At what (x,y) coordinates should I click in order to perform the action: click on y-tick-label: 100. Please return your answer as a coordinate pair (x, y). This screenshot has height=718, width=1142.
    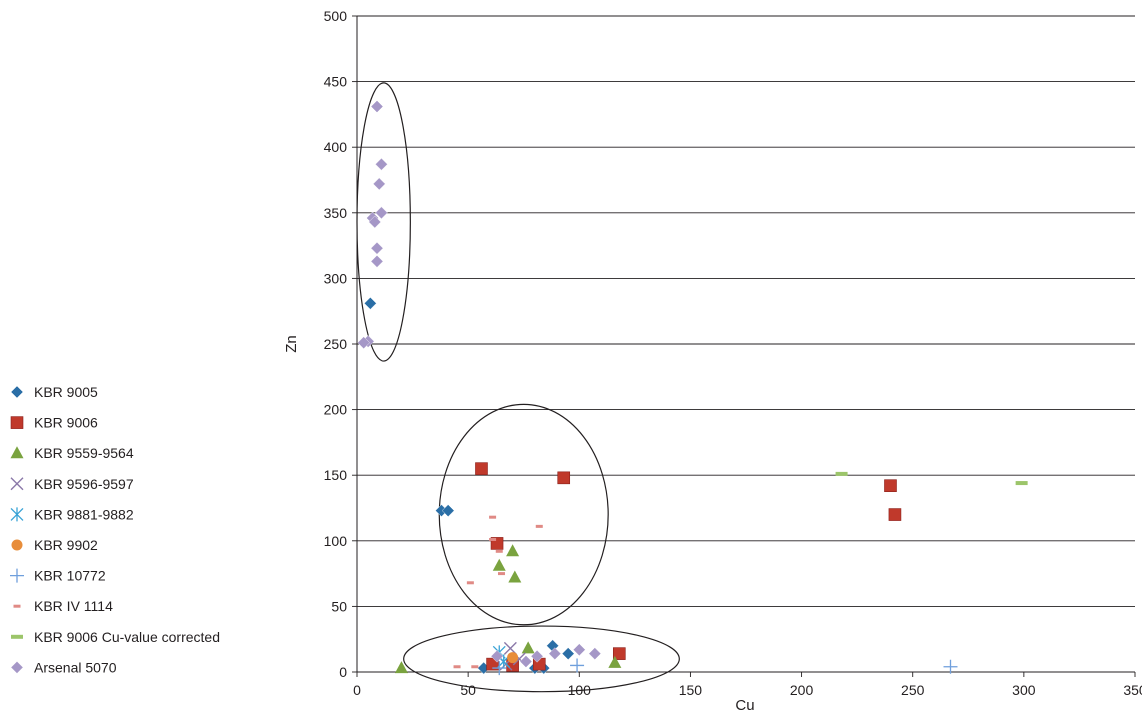
    Looking at the image, I should click on (336, 541).